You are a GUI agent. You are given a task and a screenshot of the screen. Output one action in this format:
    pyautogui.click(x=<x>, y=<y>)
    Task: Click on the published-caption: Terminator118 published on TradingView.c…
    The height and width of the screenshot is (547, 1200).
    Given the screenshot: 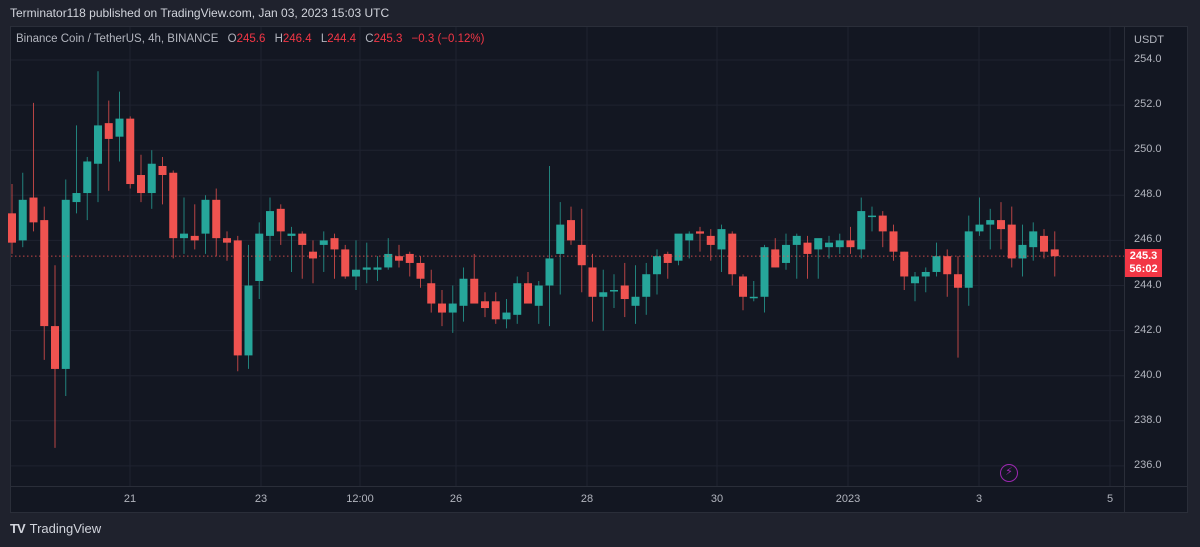 What is the action you would take?
    pyautogui.click(x=200, y=13)
    